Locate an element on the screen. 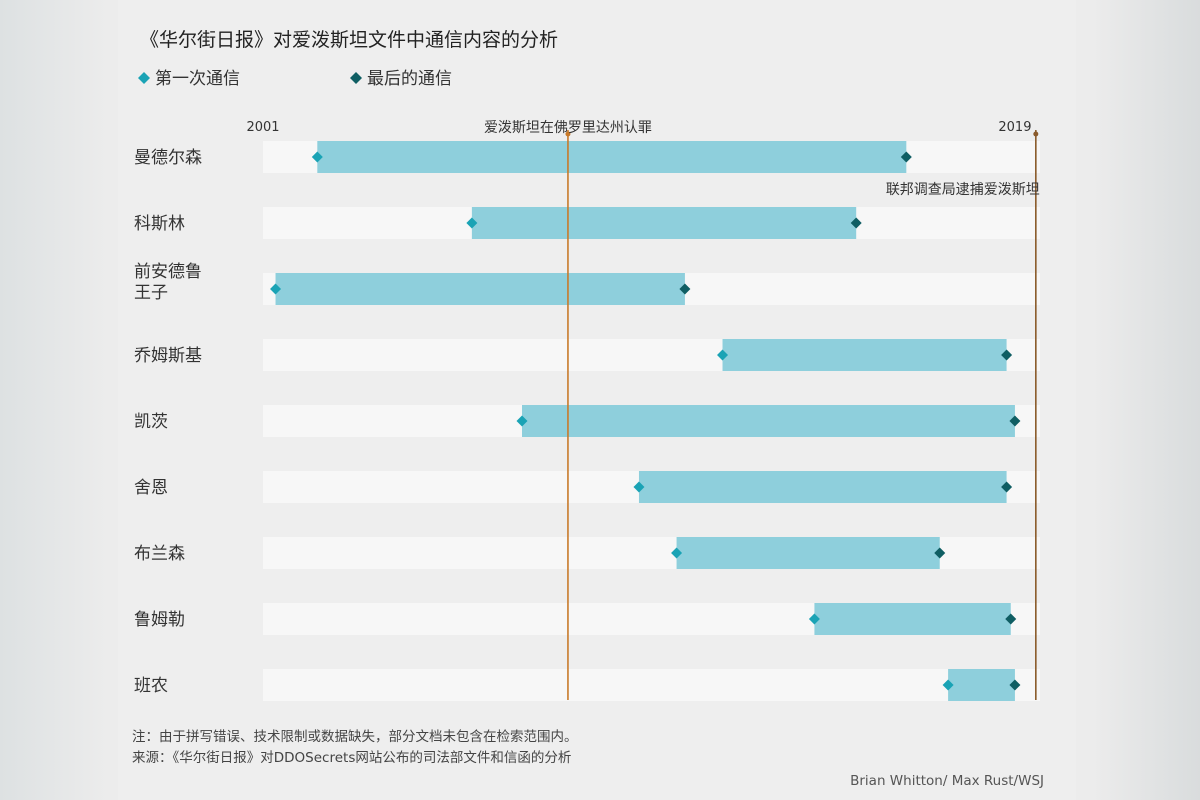  year-tick-label: 2001 is located at coordinates (262, 127).